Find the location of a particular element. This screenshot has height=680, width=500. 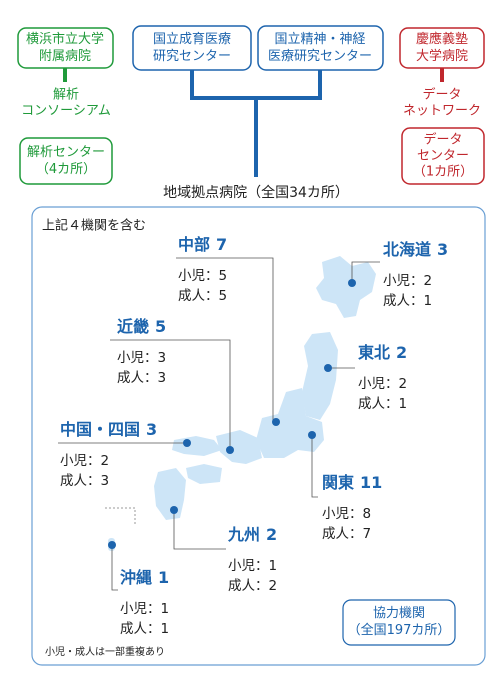

region-adult: 成人：7 is located at coordinates (346, 534).